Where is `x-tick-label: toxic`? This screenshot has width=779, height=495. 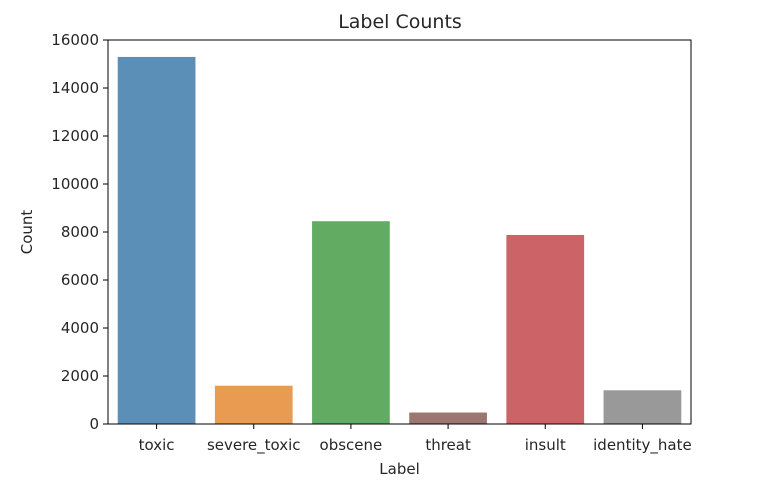
x-tick-label: toxic is located at coordinates (157, 445).